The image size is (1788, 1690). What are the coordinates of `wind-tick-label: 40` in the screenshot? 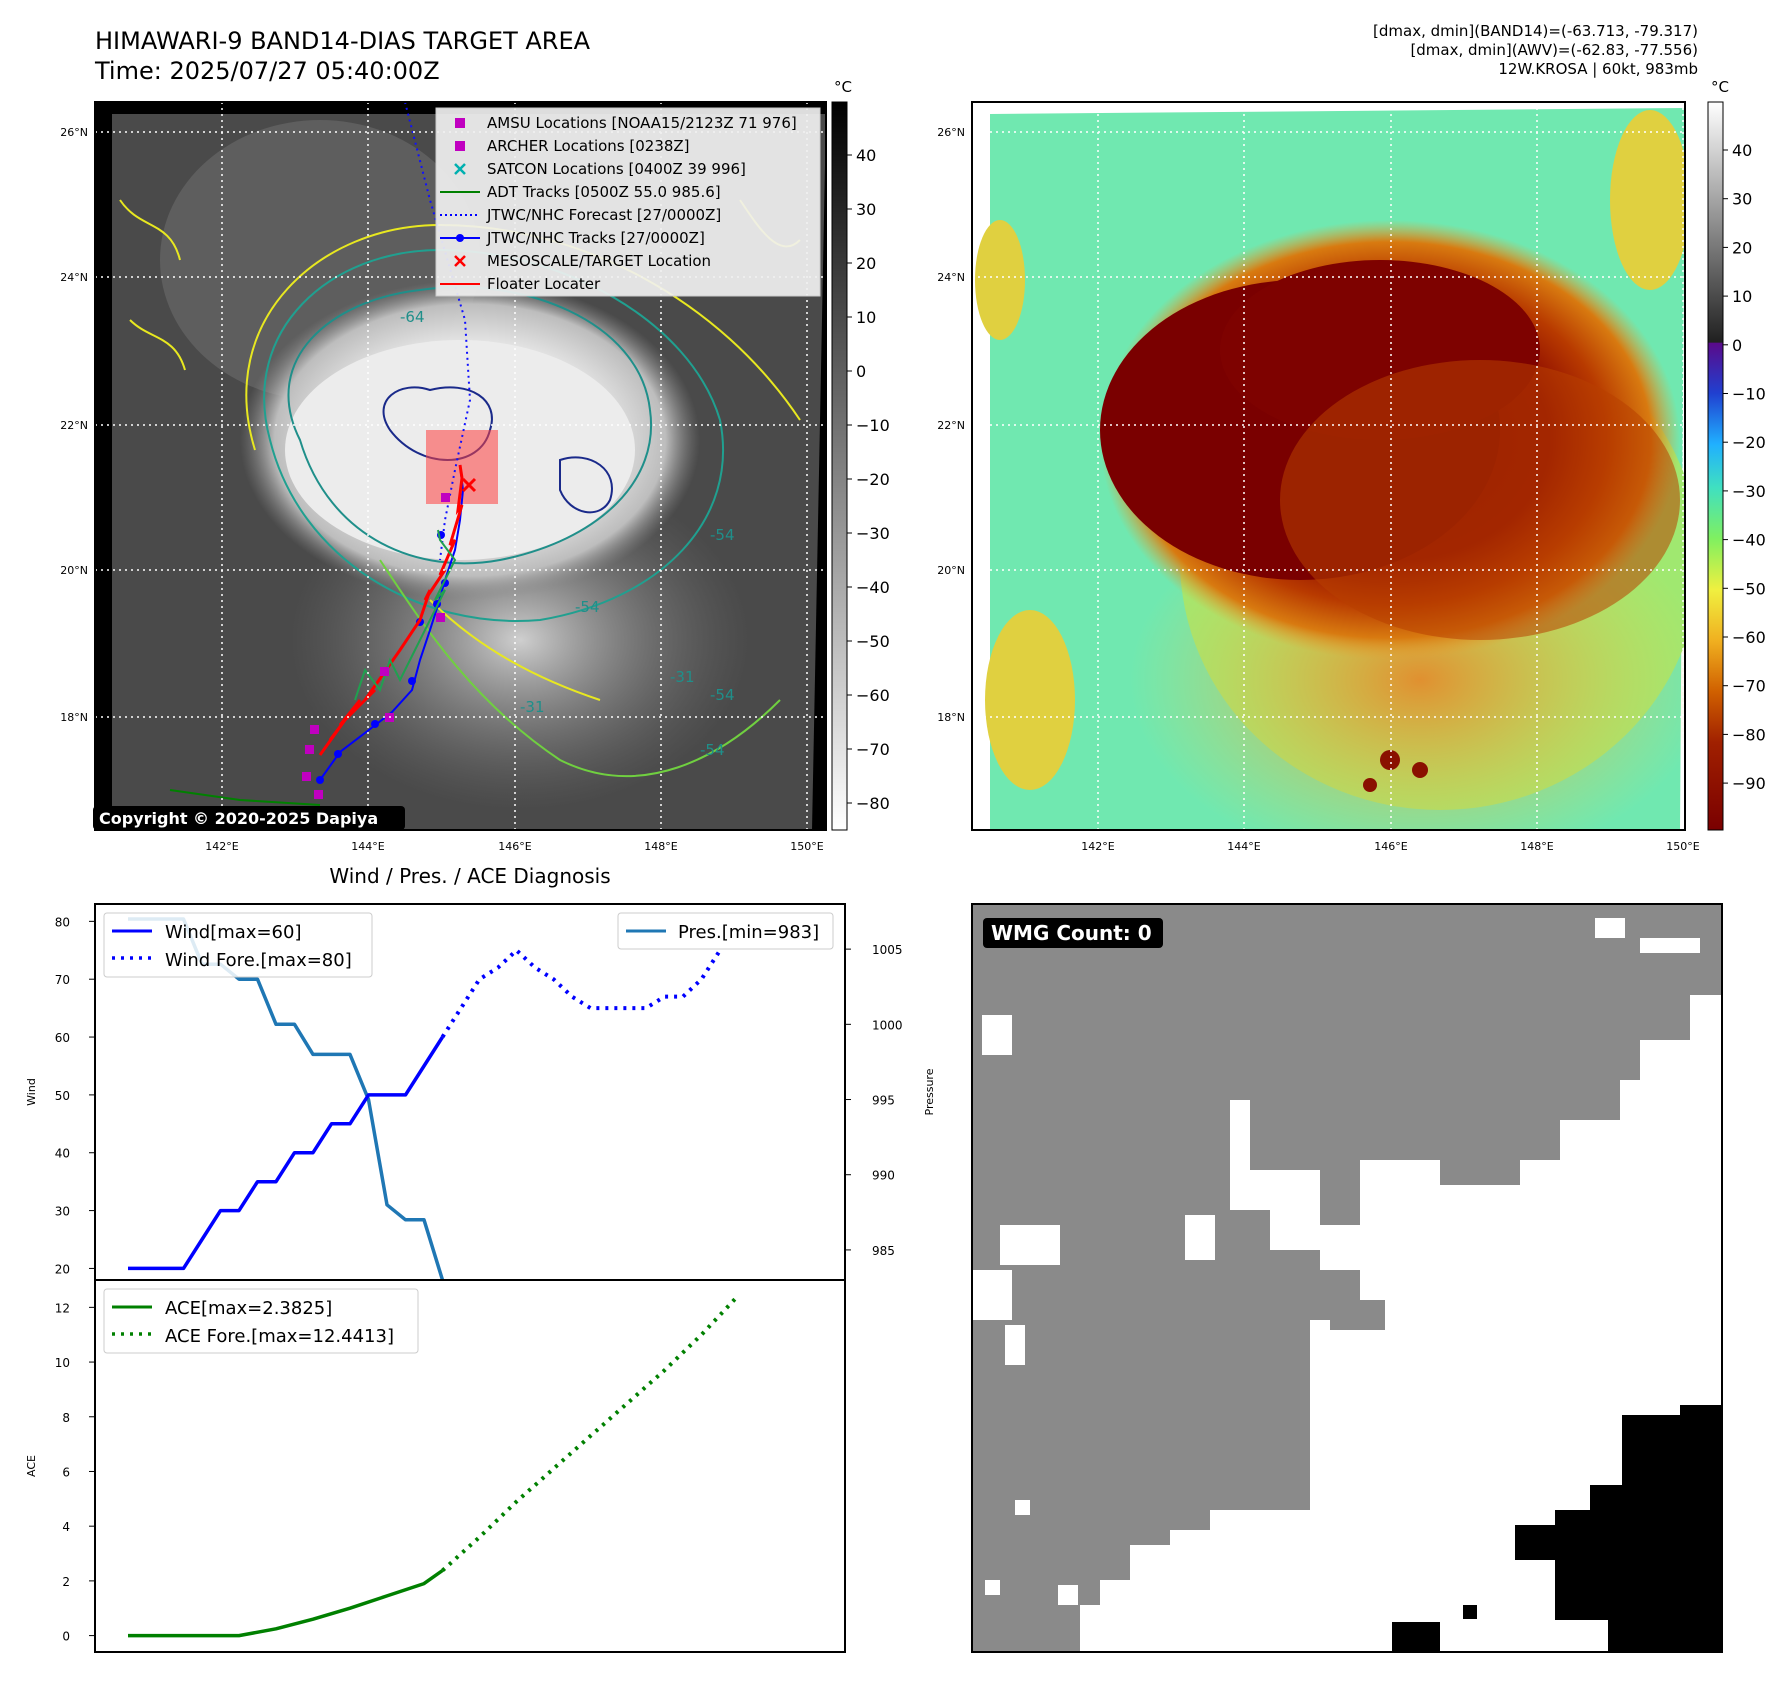 It's located at (62, 1154).